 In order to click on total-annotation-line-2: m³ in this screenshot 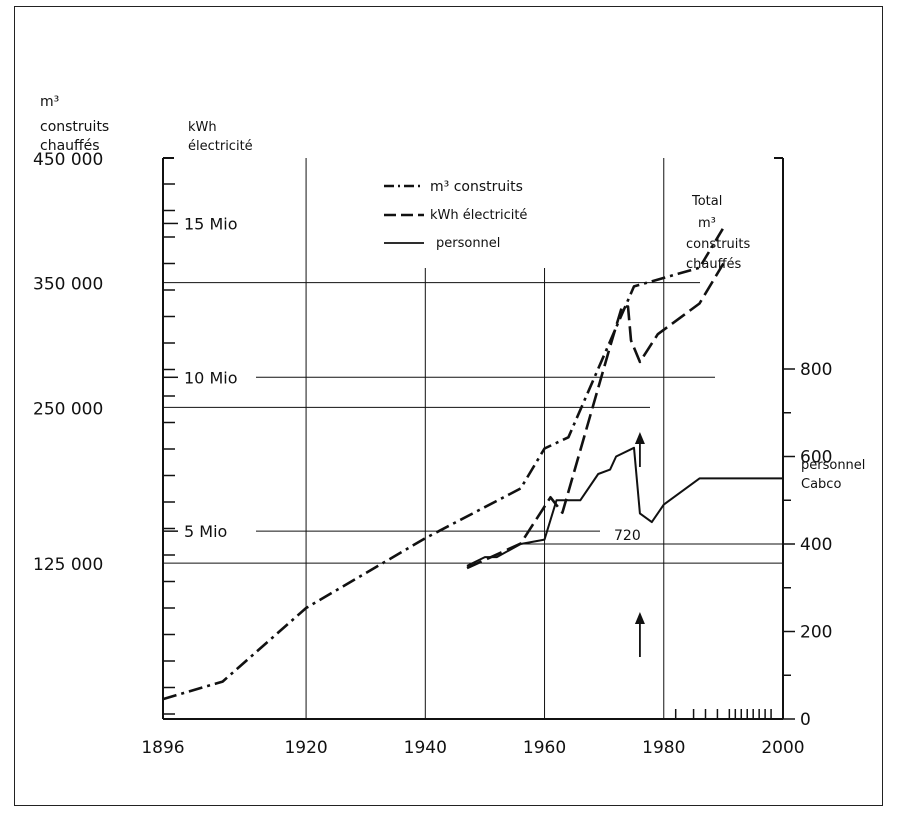, I will do `click(707, 223)`.